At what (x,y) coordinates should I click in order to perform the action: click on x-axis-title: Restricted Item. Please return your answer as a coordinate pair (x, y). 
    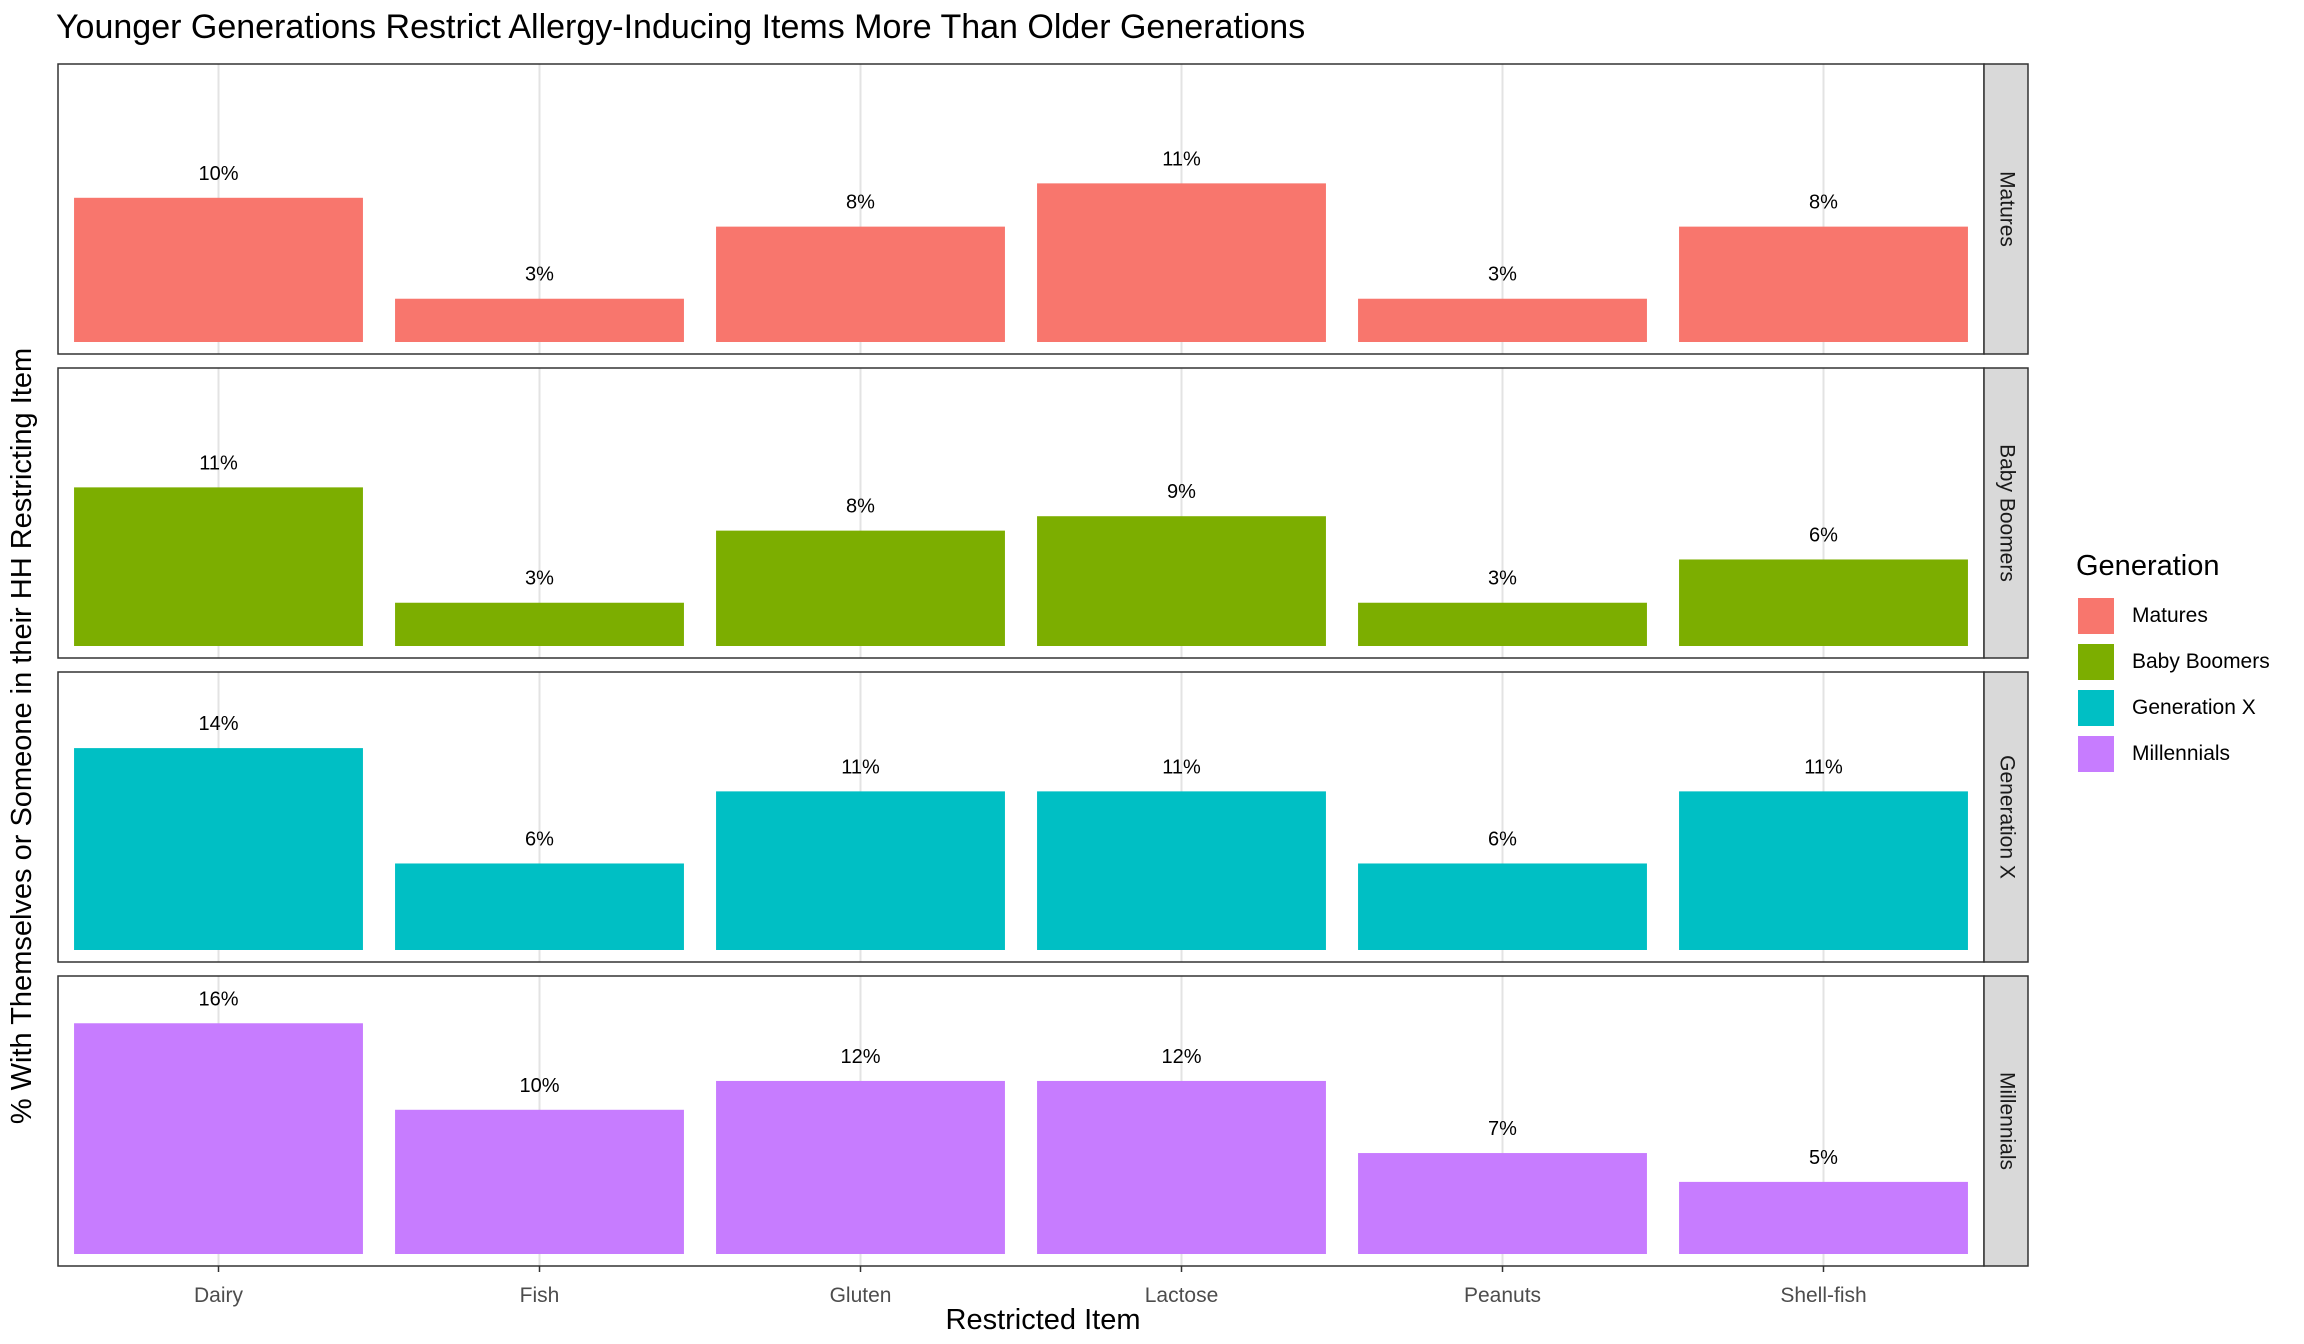
    Looking at the image, I should click on (1043, 1320).